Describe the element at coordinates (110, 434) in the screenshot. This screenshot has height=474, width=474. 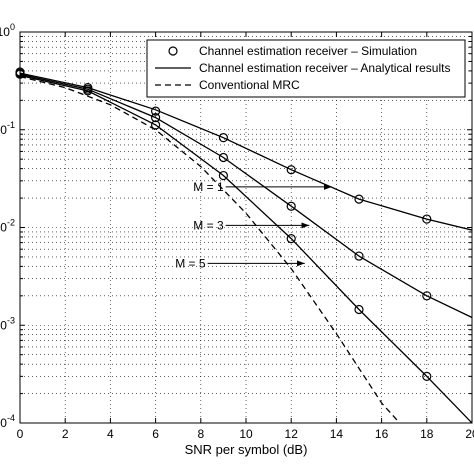
I see `x-tick-label: 4` at that location.